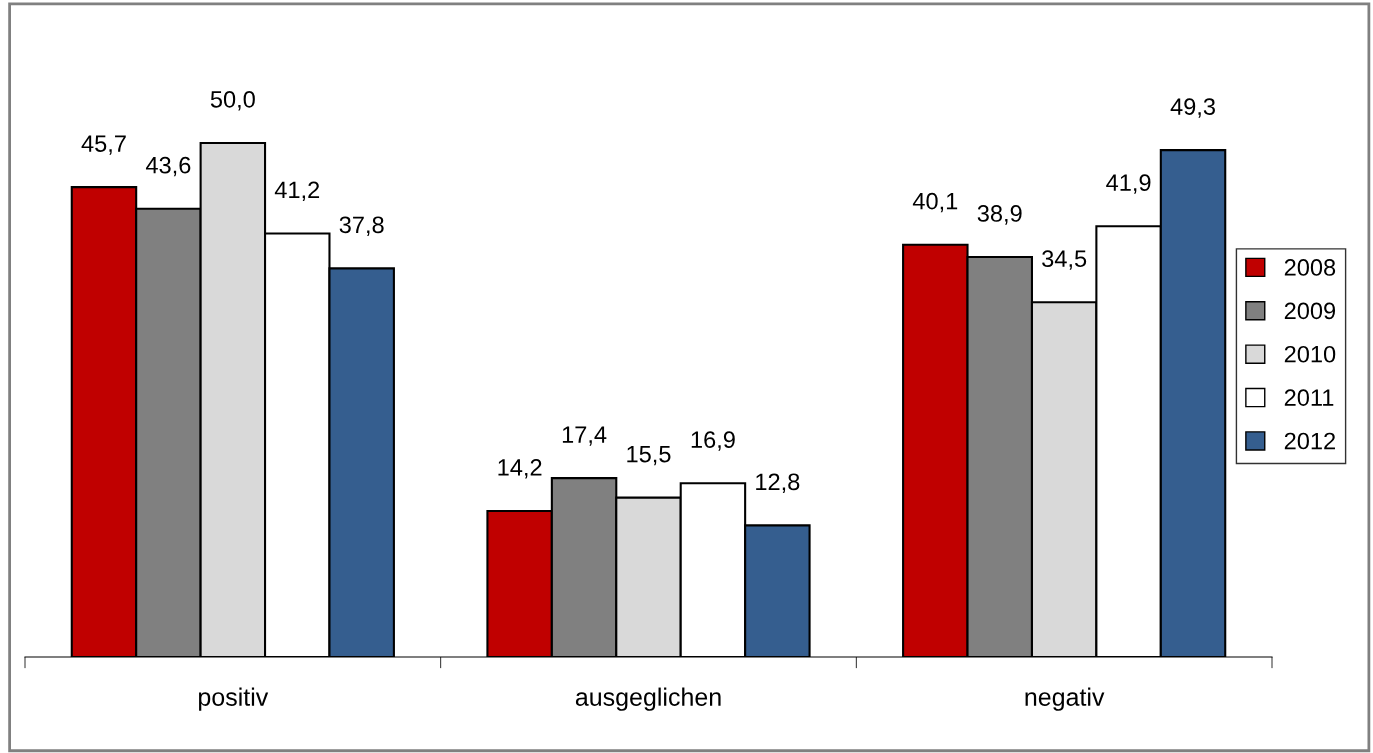 Image resolution: width=1373 pixels, height=753 pixels. Describe the element at coordinates (648, 699) in the screenshot. I see `x-tick-label: ausgeglichen` at that location.